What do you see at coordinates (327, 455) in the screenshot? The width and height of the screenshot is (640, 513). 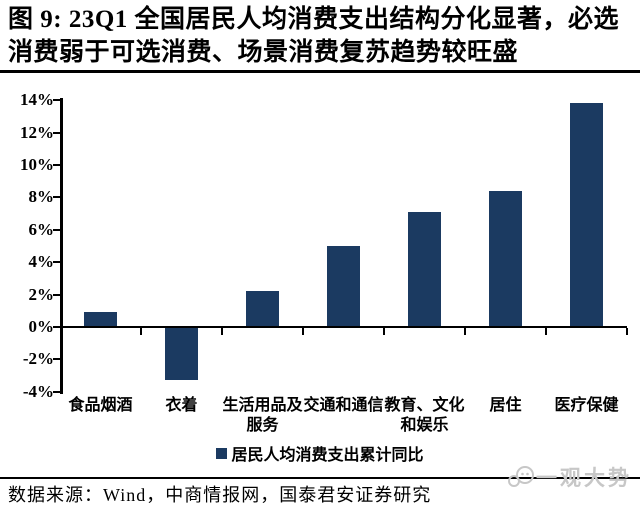 I see `legend-label: 居民人均消费支出累计同比` at bounding box center [327, 455].